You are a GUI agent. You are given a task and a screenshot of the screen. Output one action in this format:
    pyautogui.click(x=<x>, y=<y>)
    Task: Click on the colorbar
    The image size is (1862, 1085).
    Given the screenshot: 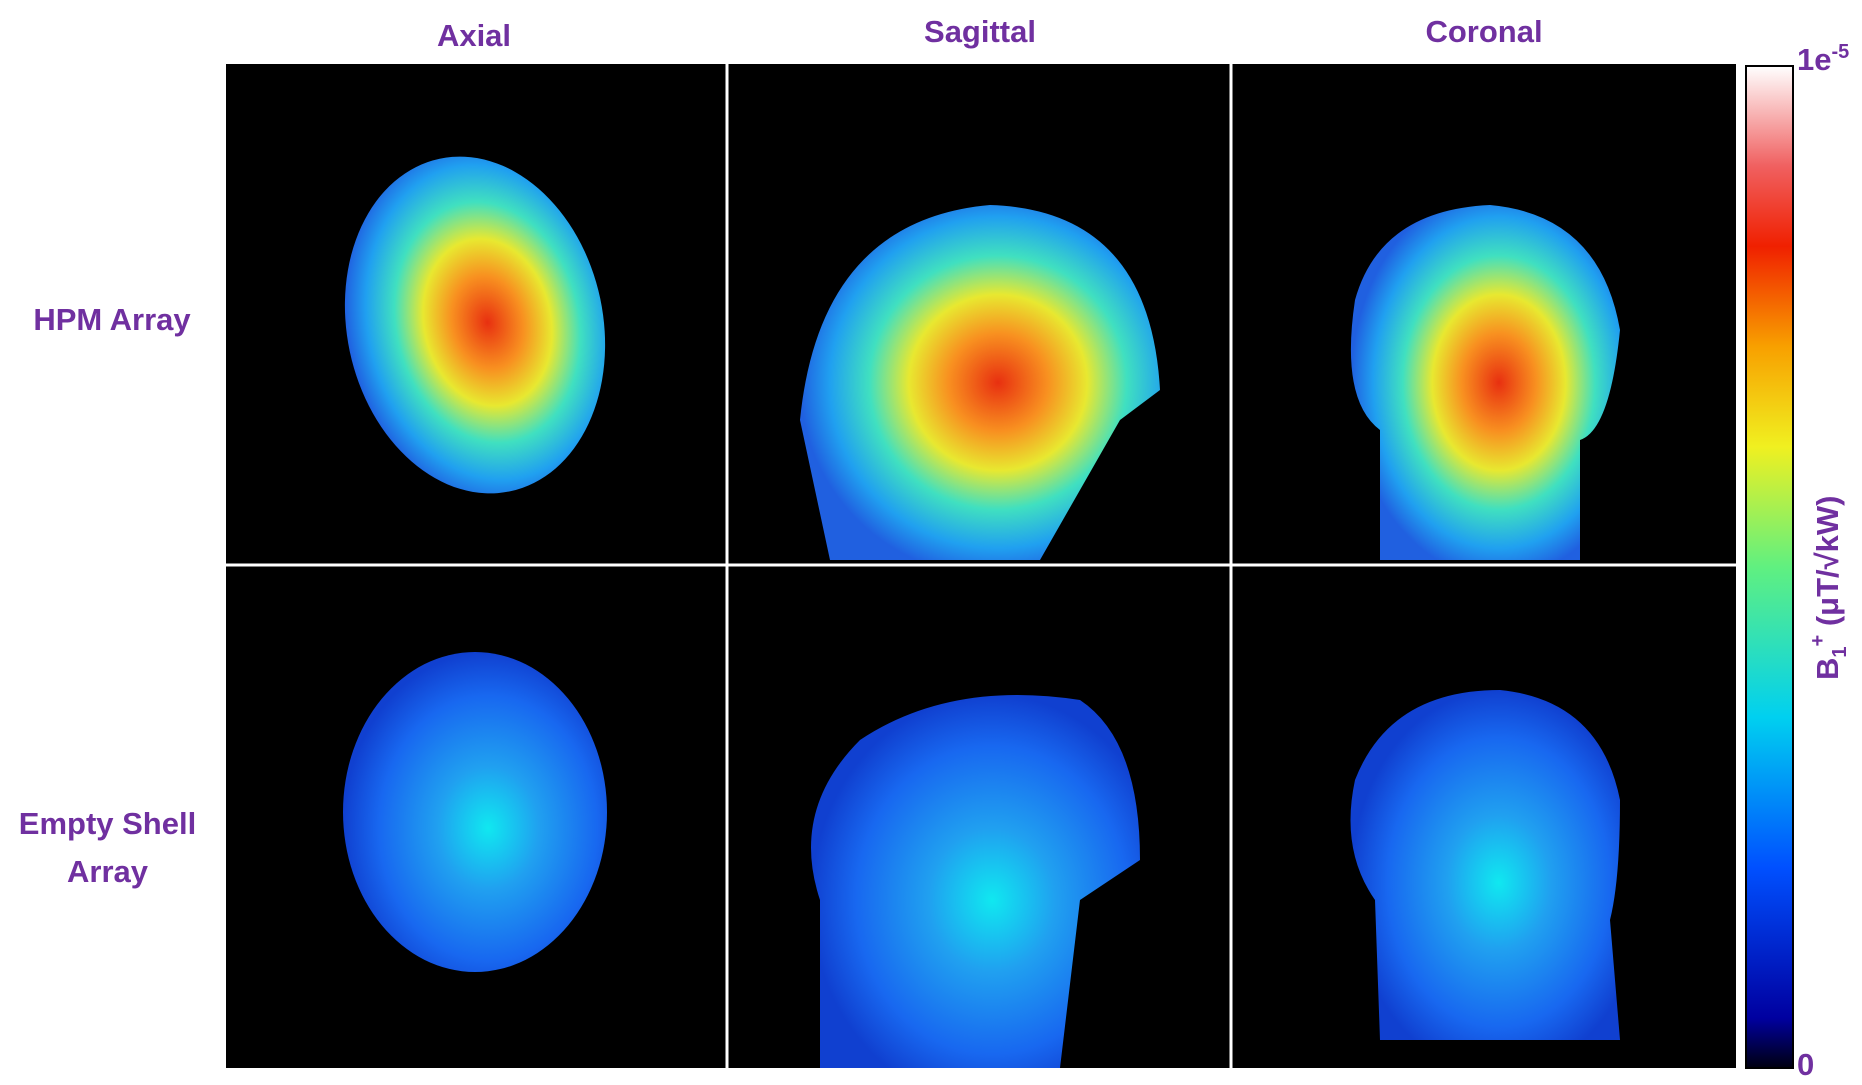 What is the action you would take?
    pyautogui.click(x=1769, y=567)
    